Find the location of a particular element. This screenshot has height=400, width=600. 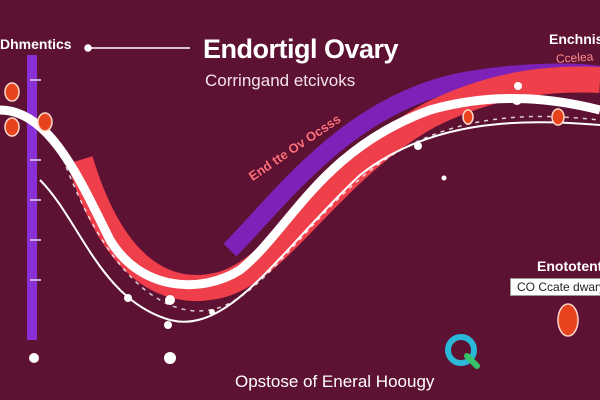

right-top-label: Enchnis is located at coordinates (574, 39).